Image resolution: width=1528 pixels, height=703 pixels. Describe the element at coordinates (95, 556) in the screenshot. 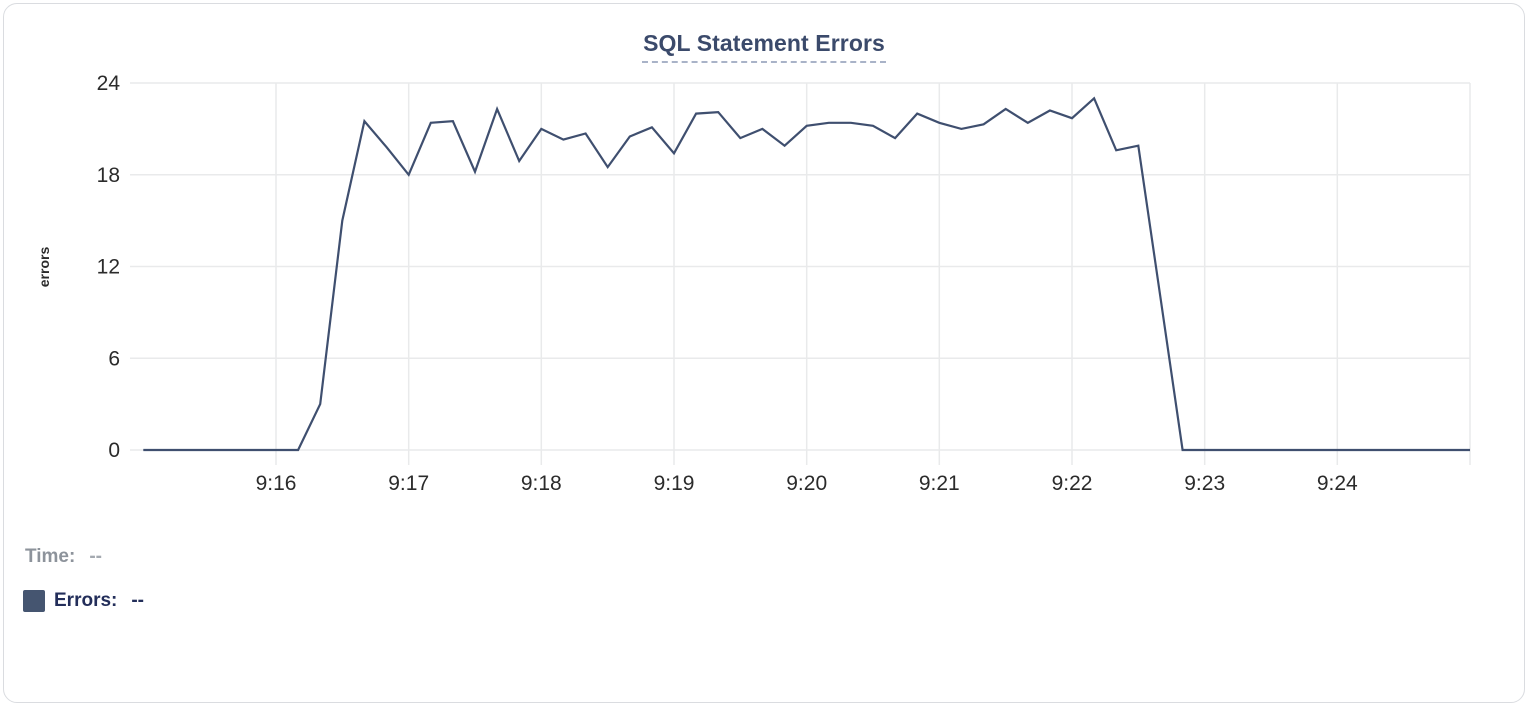

I see `legend-time-value: --` at that location.